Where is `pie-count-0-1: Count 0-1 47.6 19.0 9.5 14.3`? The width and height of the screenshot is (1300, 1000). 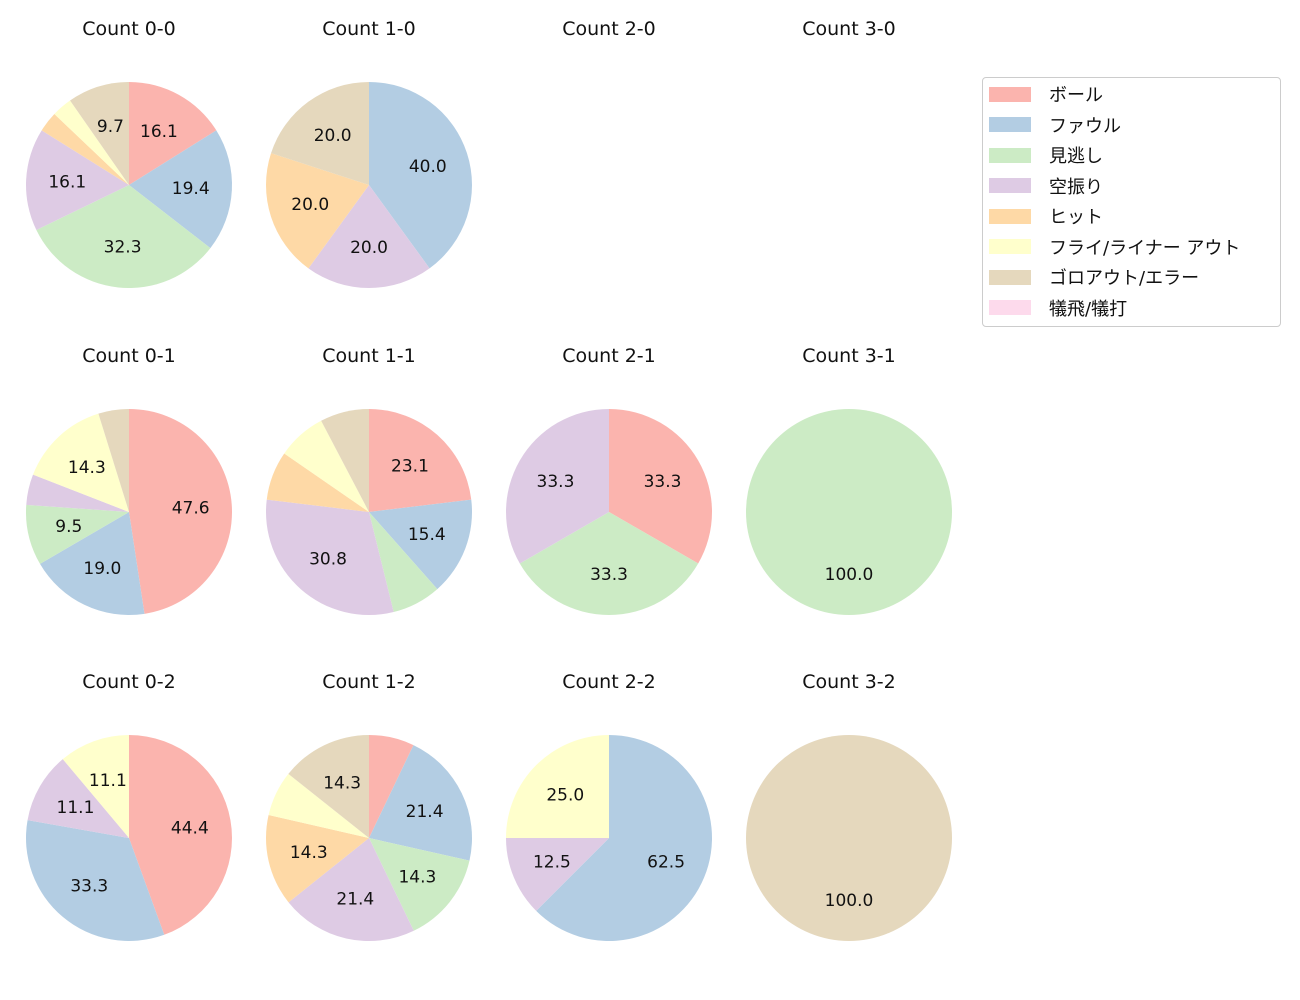
pie-count-0-1: Count 0-1 47.6 19.0 9.5 14.3 is located at coordinates (128, 480).